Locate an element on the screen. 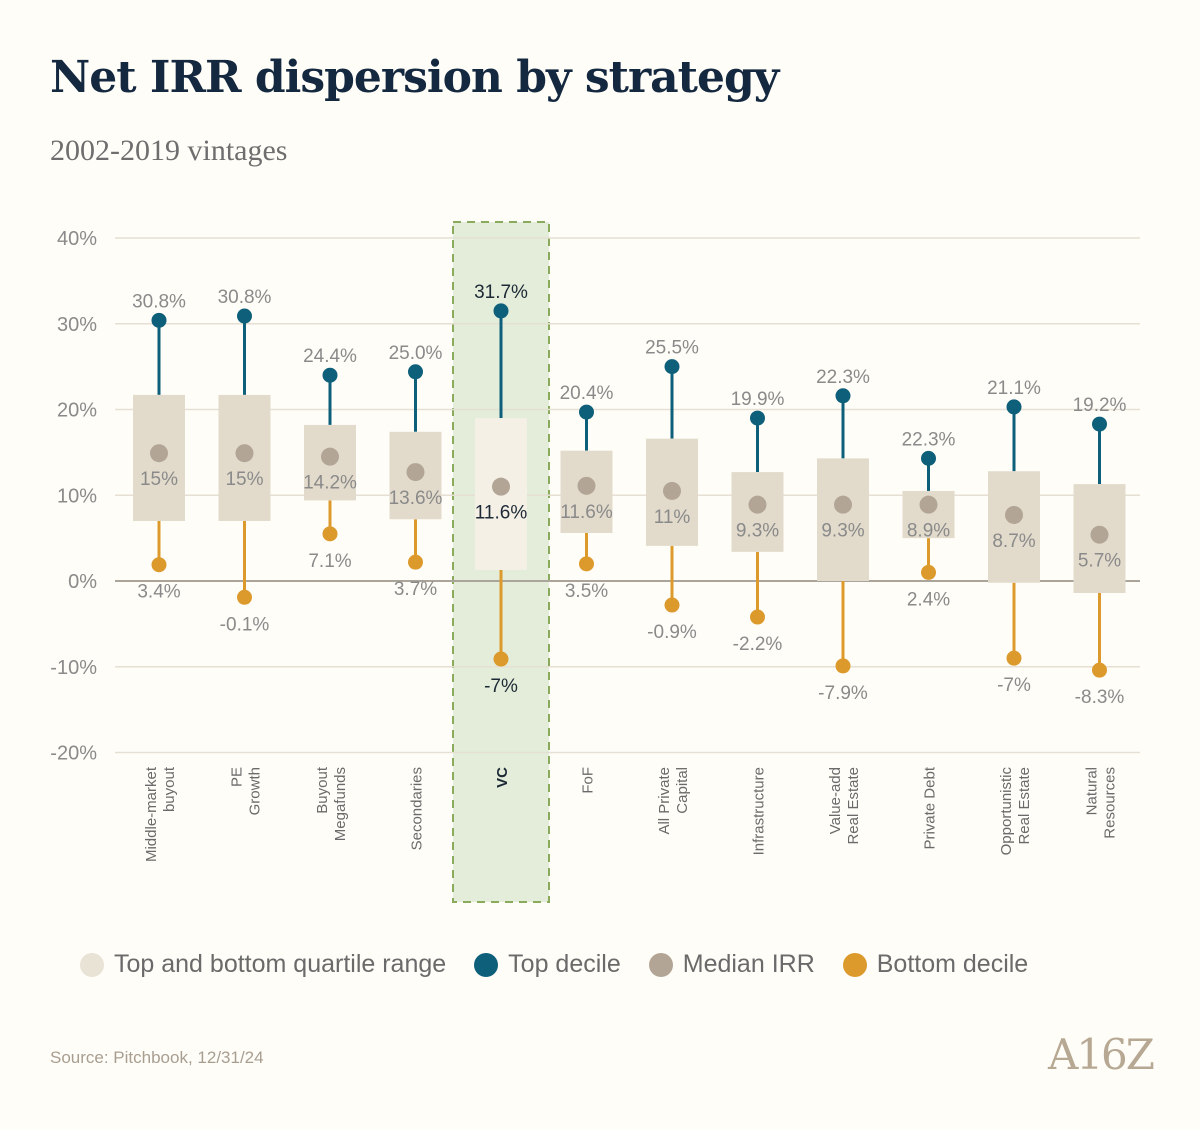 The height and width of the screenshot is (1129, 1200). chart-subtitle: 2002-2019 vintages is located at coordinates (169, 150).